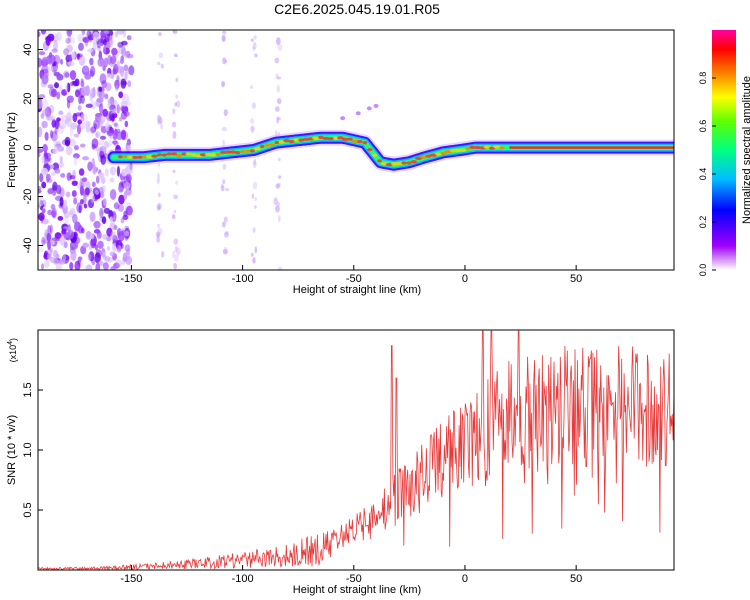 This screenshot has height=600, width=750. What do you see at coordinates (28, 197) in the screenshot?
I see `heatmap-y-tick-label: -20` at bounding box center [28, 197].